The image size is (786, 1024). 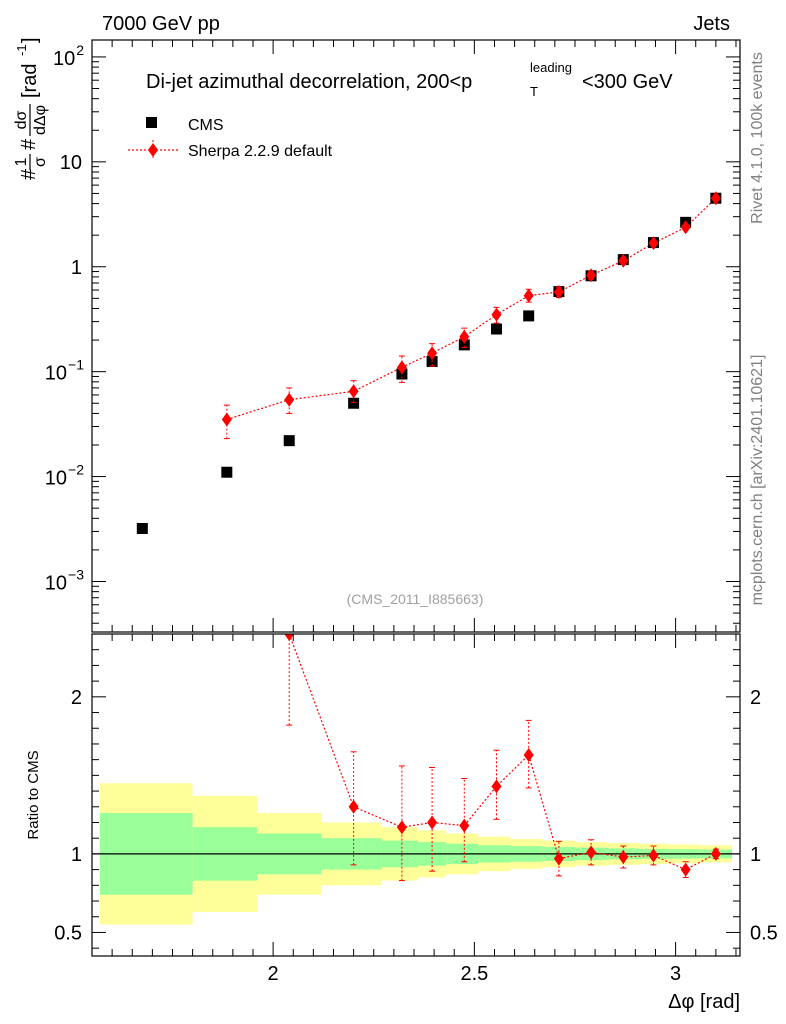 I want to click on ylabel-sigma: σ, so click(x=40, y=162).